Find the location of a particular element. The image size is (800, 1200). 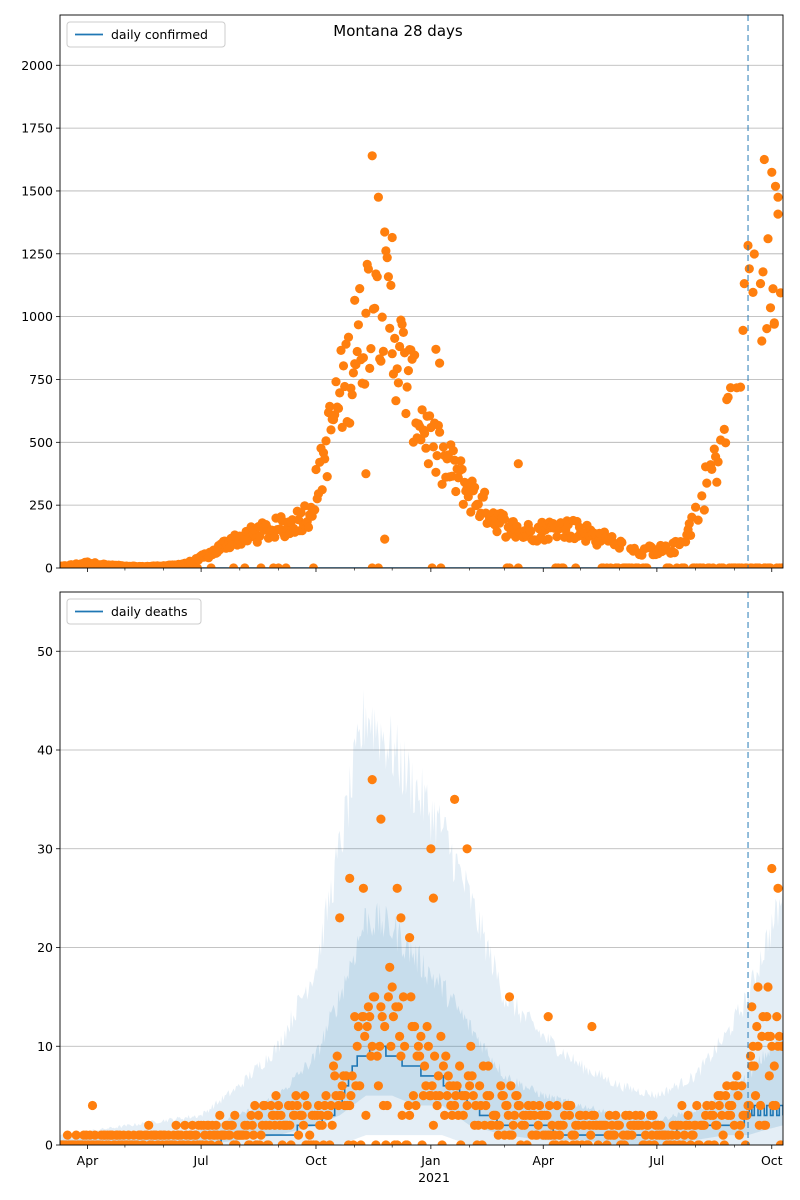

legend-label: daily confirmed is located at coordinates (159, 34).